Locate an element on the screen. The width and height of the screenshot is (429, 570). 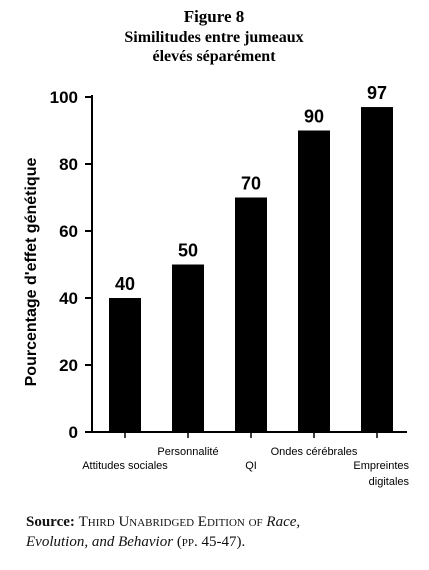
x-category-label-4-line-1: digitales is located at coordinates (389, 482).